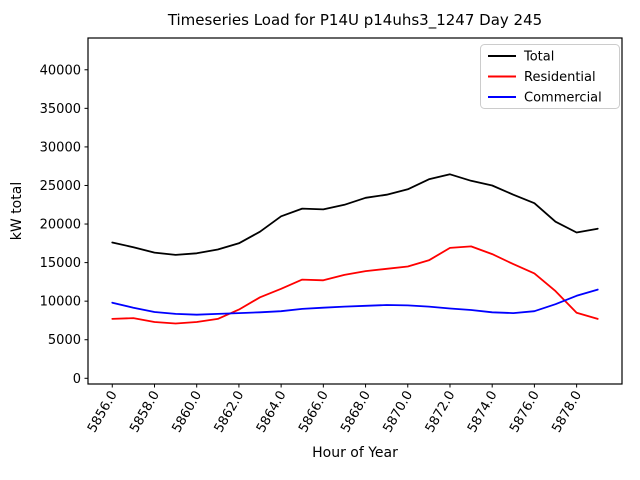  I want to click on legend-item-residential: Residential, so click(542, 77).